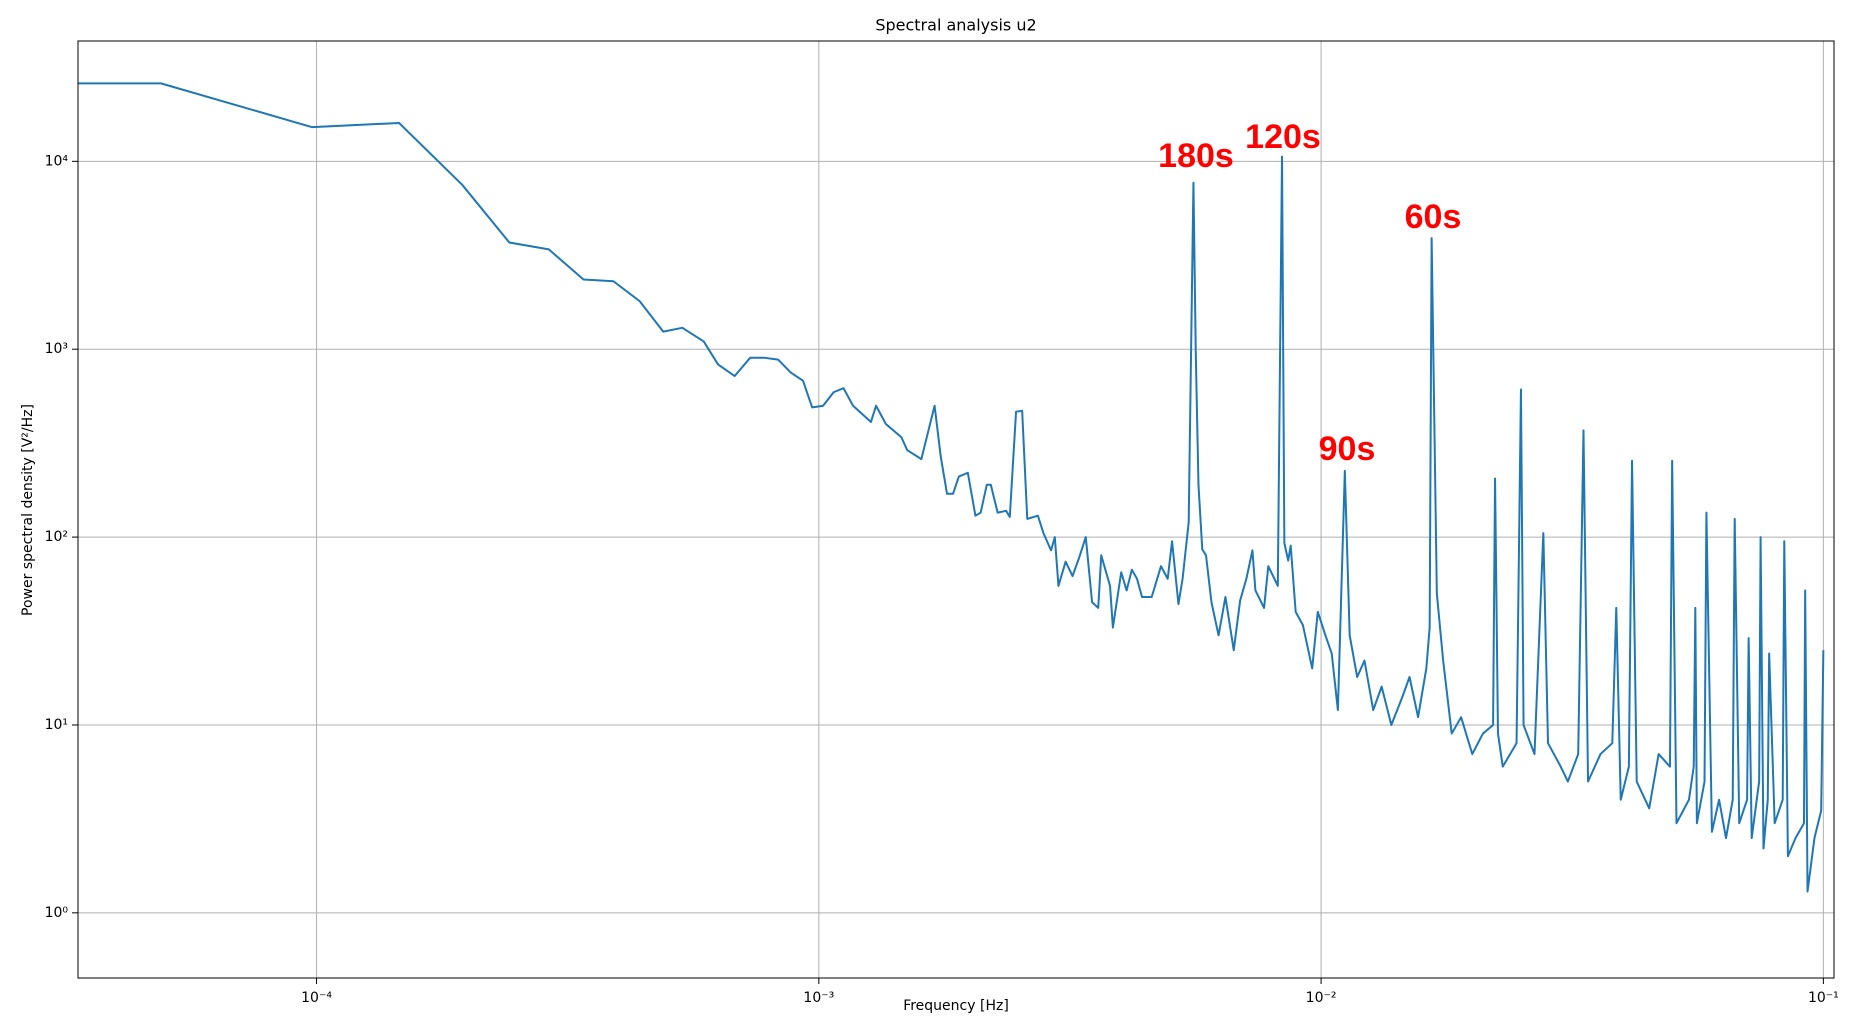 The image size is (1853, 1016). What do you see at coordinates (56, 725) in the screenshot?
I see `y-tick-label: 10¹` at bounding box center [56, 725].